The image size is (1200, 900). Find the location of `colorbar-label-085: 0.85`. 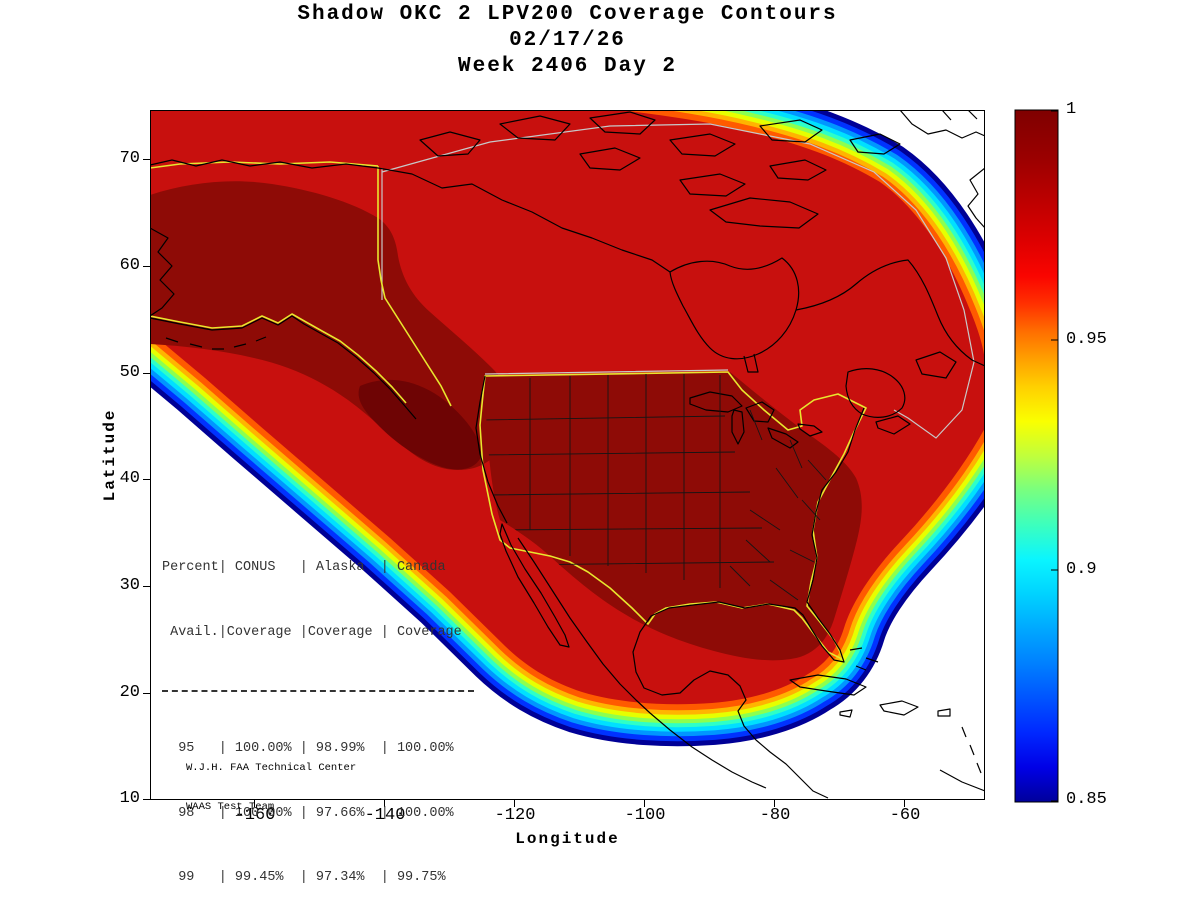

colorbar-label-085: 0.85 is located at coordinates (1086, 799).